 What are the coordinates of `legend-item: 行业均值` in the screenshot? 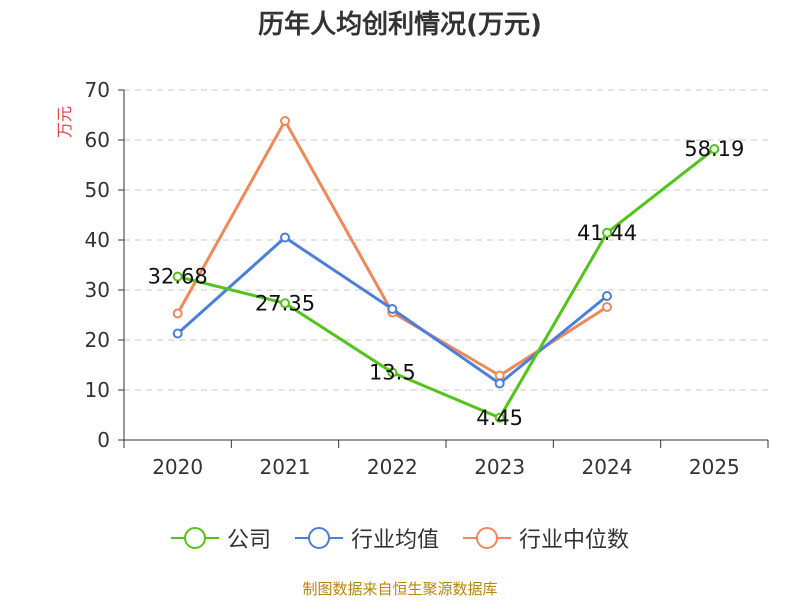 It's located at (366, 538).